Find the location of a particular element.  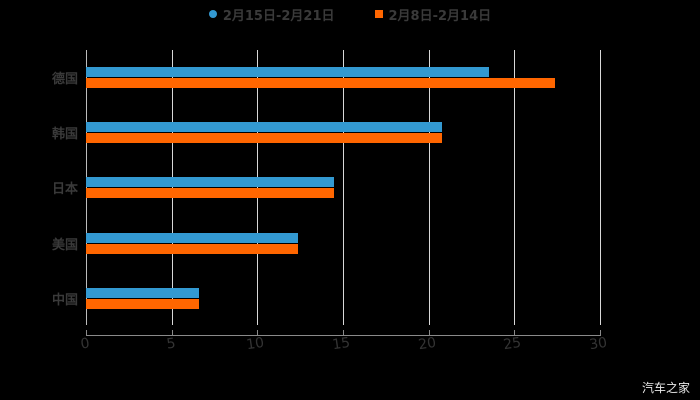

chart-legend: 2月15日-2月21日 2月8日-2月14日 is located at coordinates (350, 14).